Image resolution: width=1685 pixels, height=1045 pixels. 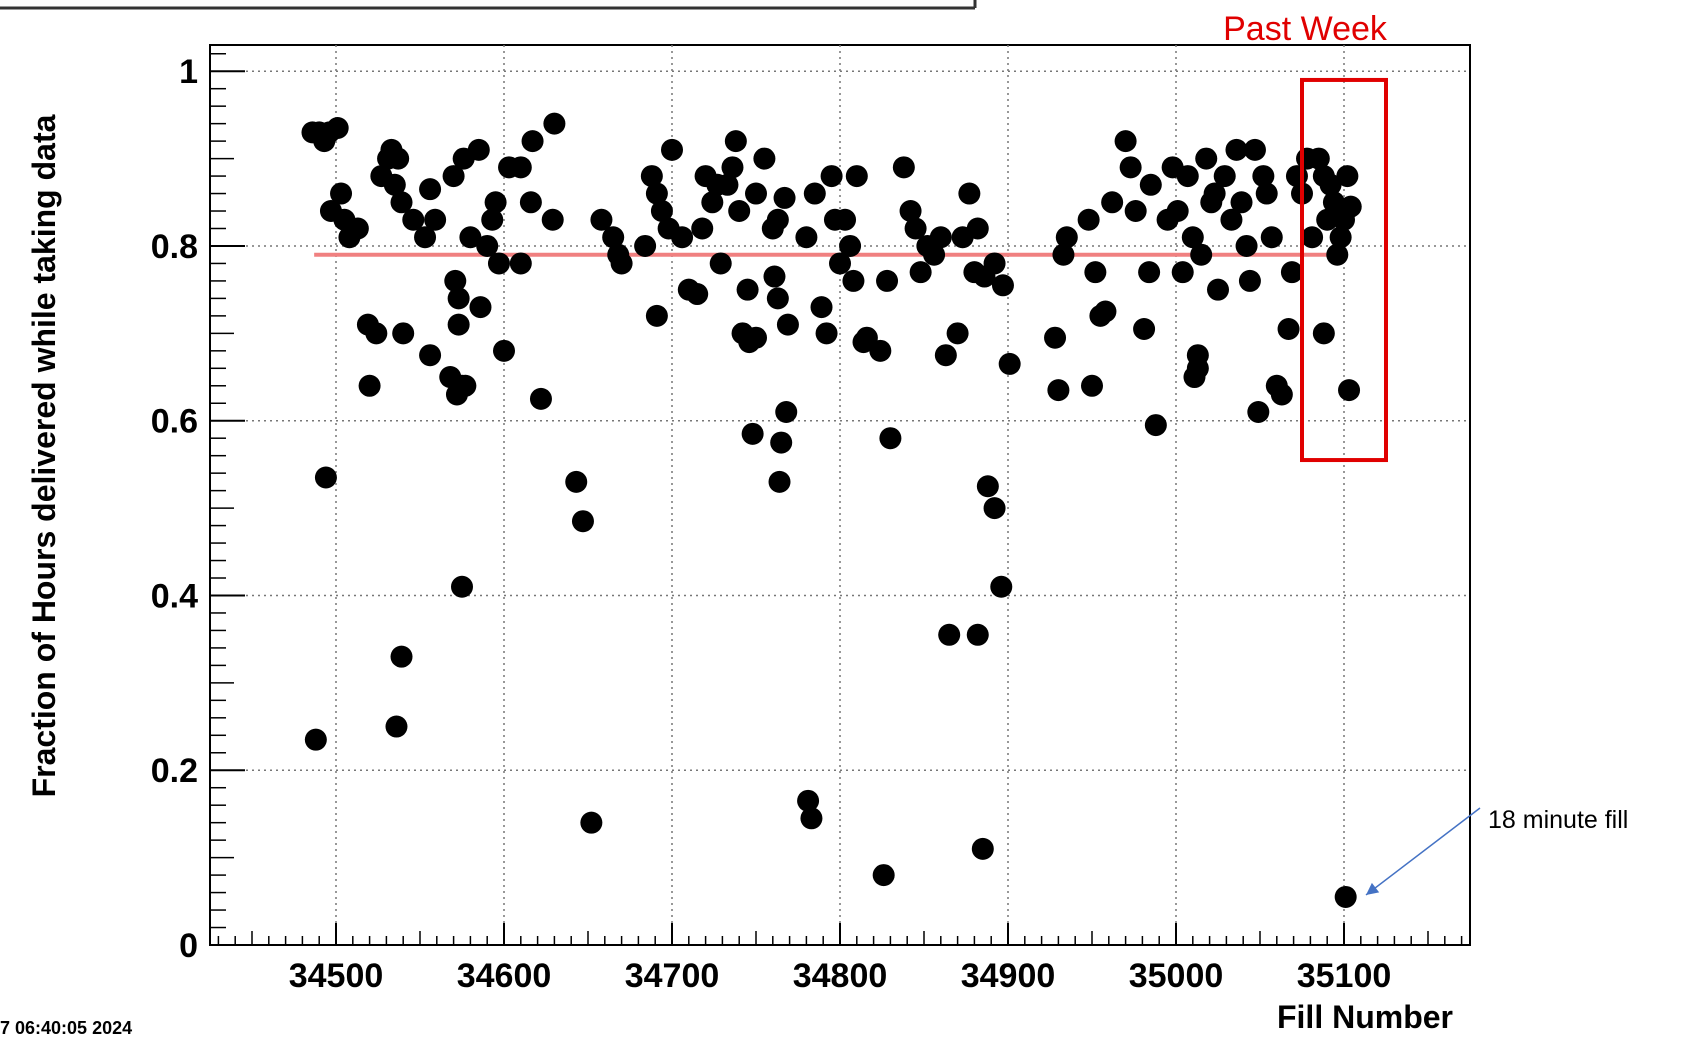 I want to click on timestamp-fragment: 7 06:40:05 2024, so click(x=66, y=1028).